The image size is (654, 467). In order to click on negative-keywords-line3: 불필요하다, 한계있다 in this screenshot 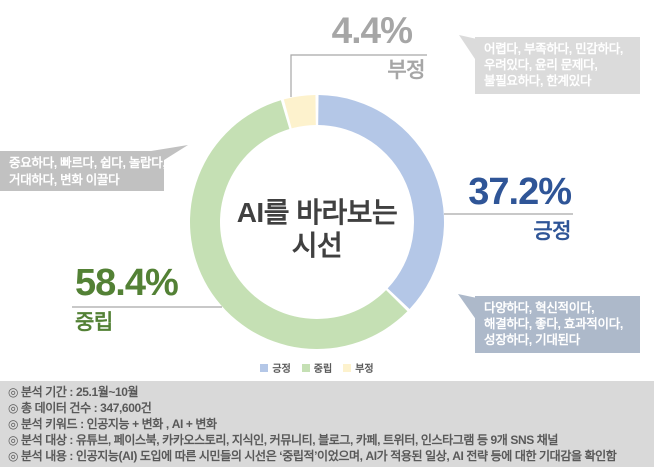, I will do `click(538, 81)`.